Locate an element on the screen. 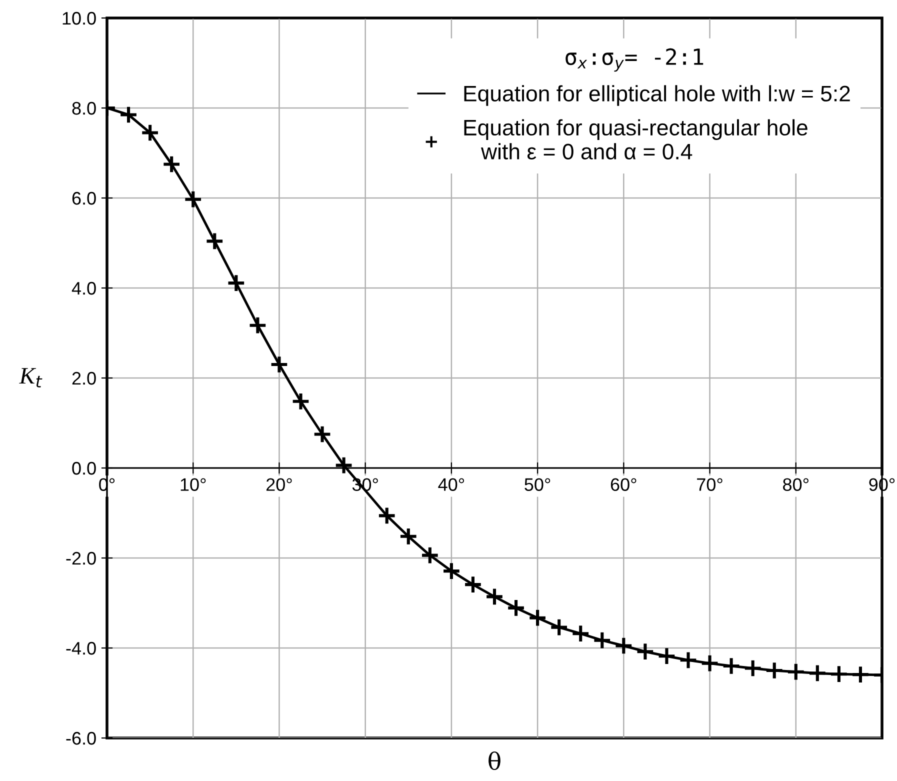 The width and height of the screenshot is (897, 781). y-tick-label: 6.0 is located at coordinates (84, 198).